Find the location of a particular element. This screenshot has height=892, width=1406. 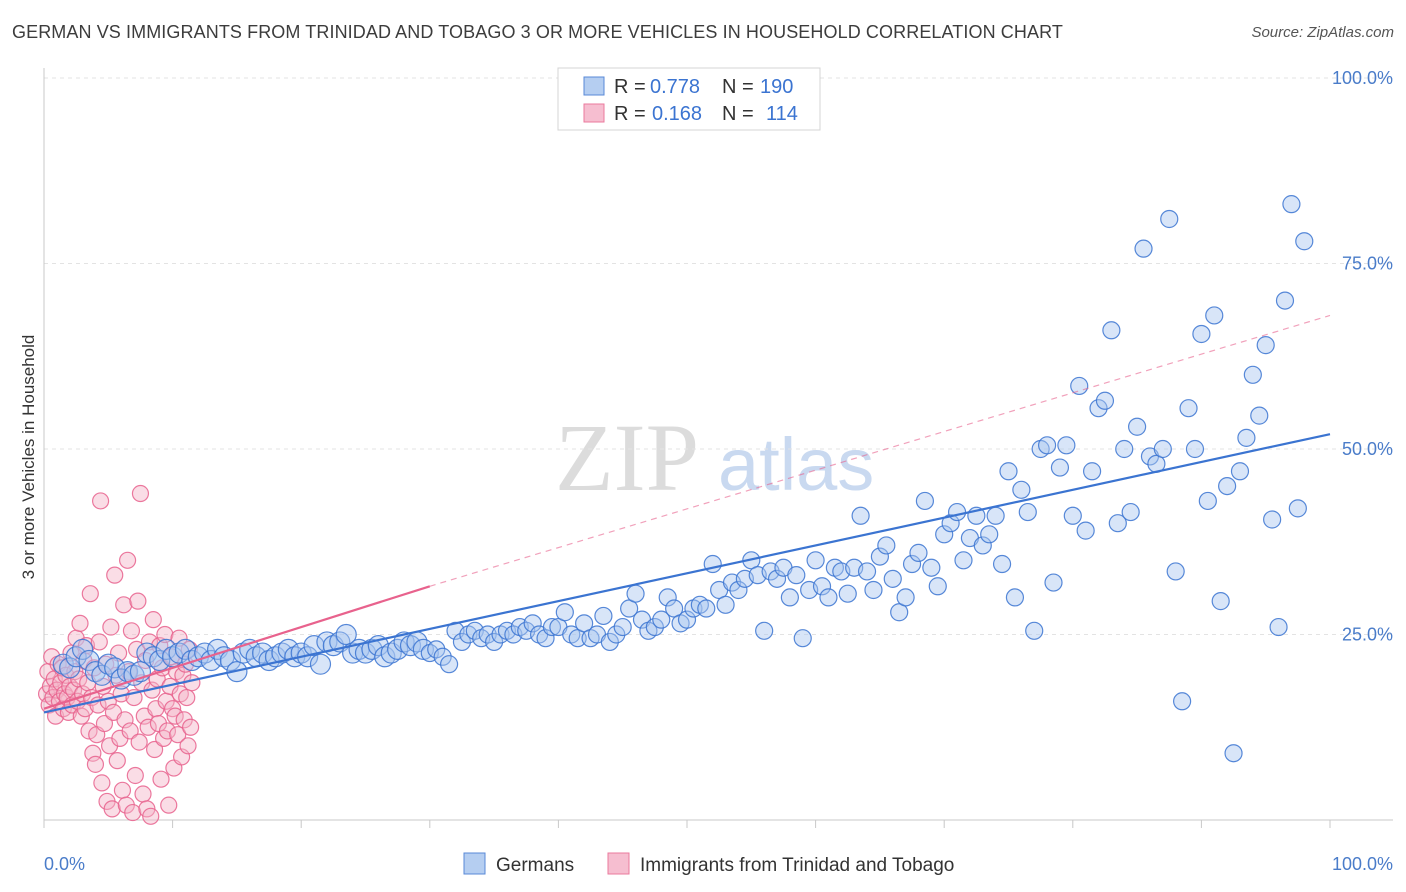

bottom-legend-trinidad: Immigrants from Trinidad and Tobago is located at coordinates (797, 865).